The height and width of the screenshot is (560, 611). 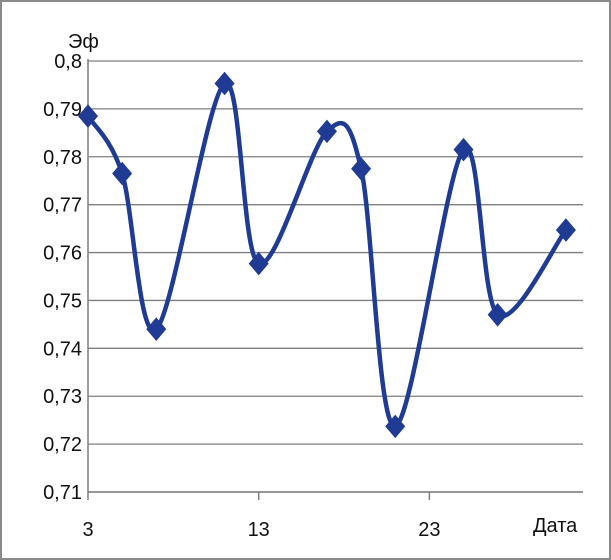 What do you see at coordinates (62, 349) in the screenshot?
I see `y-tick-label: 0,74` at bounding box center [62, 349].